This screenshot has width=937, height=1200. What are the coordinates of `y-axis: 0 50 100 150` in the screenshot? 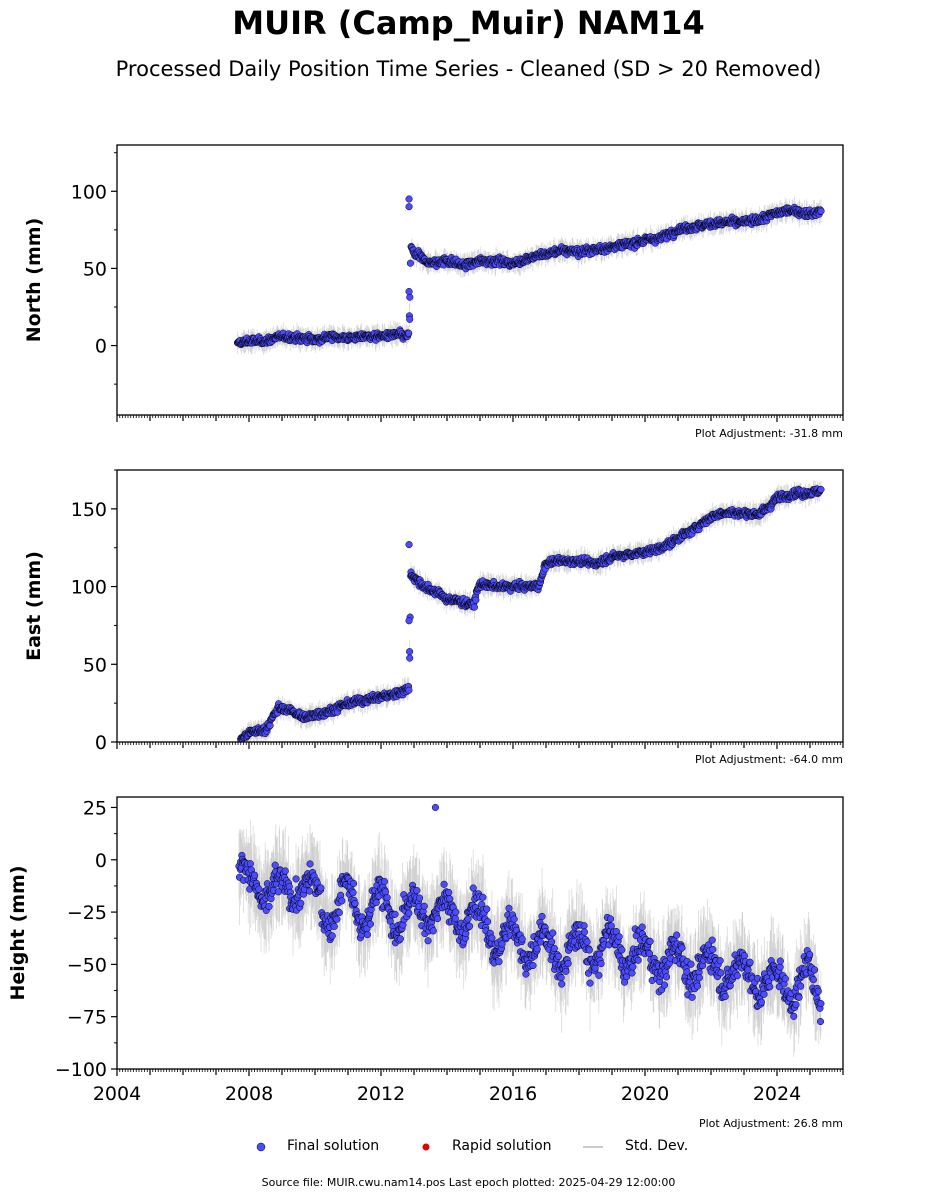 It's located at (94, 611).